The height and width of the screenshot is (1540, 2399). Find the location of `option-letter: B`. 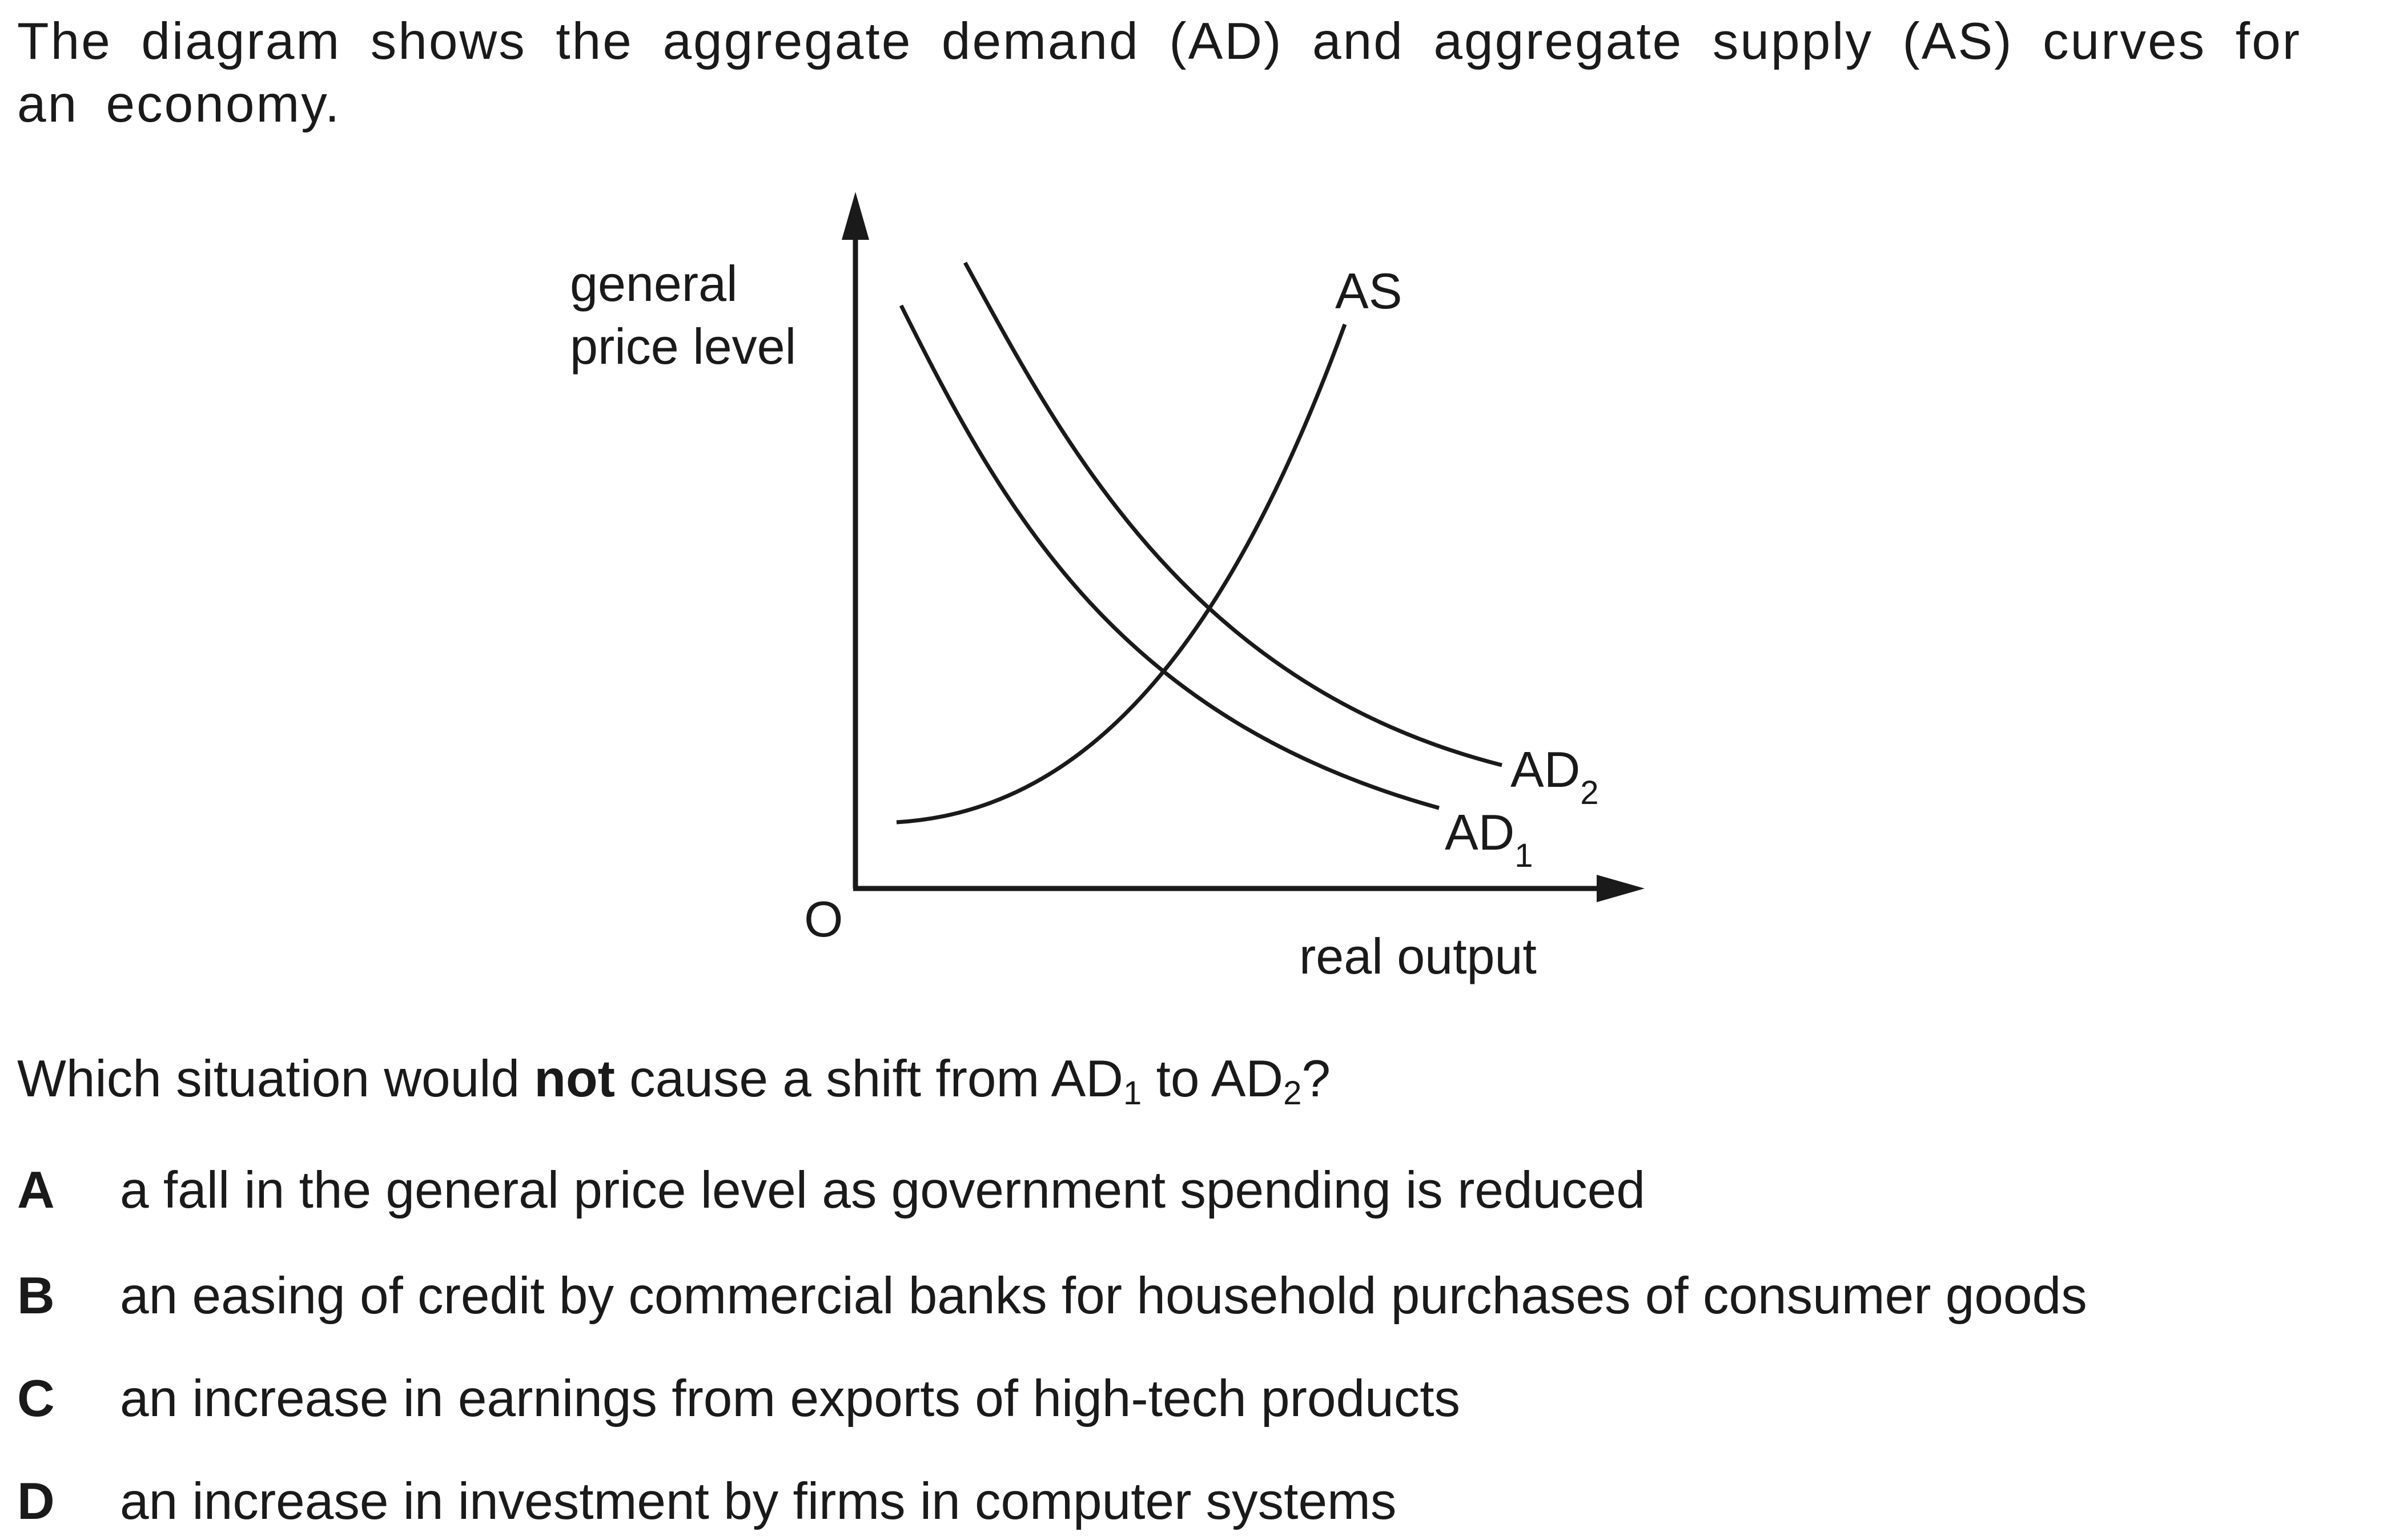

option-letter: B is located at coordinates (36, 1296).